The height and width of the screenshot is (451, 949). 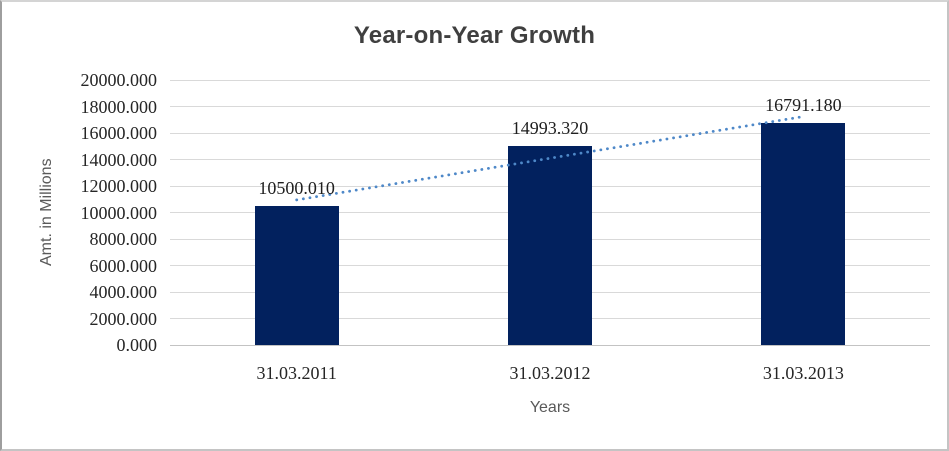 What do you see at coordinates (296, 373) in the screenshot?
I see `x-tick-label: 31.03.2011` at bounding box center [296, 373].